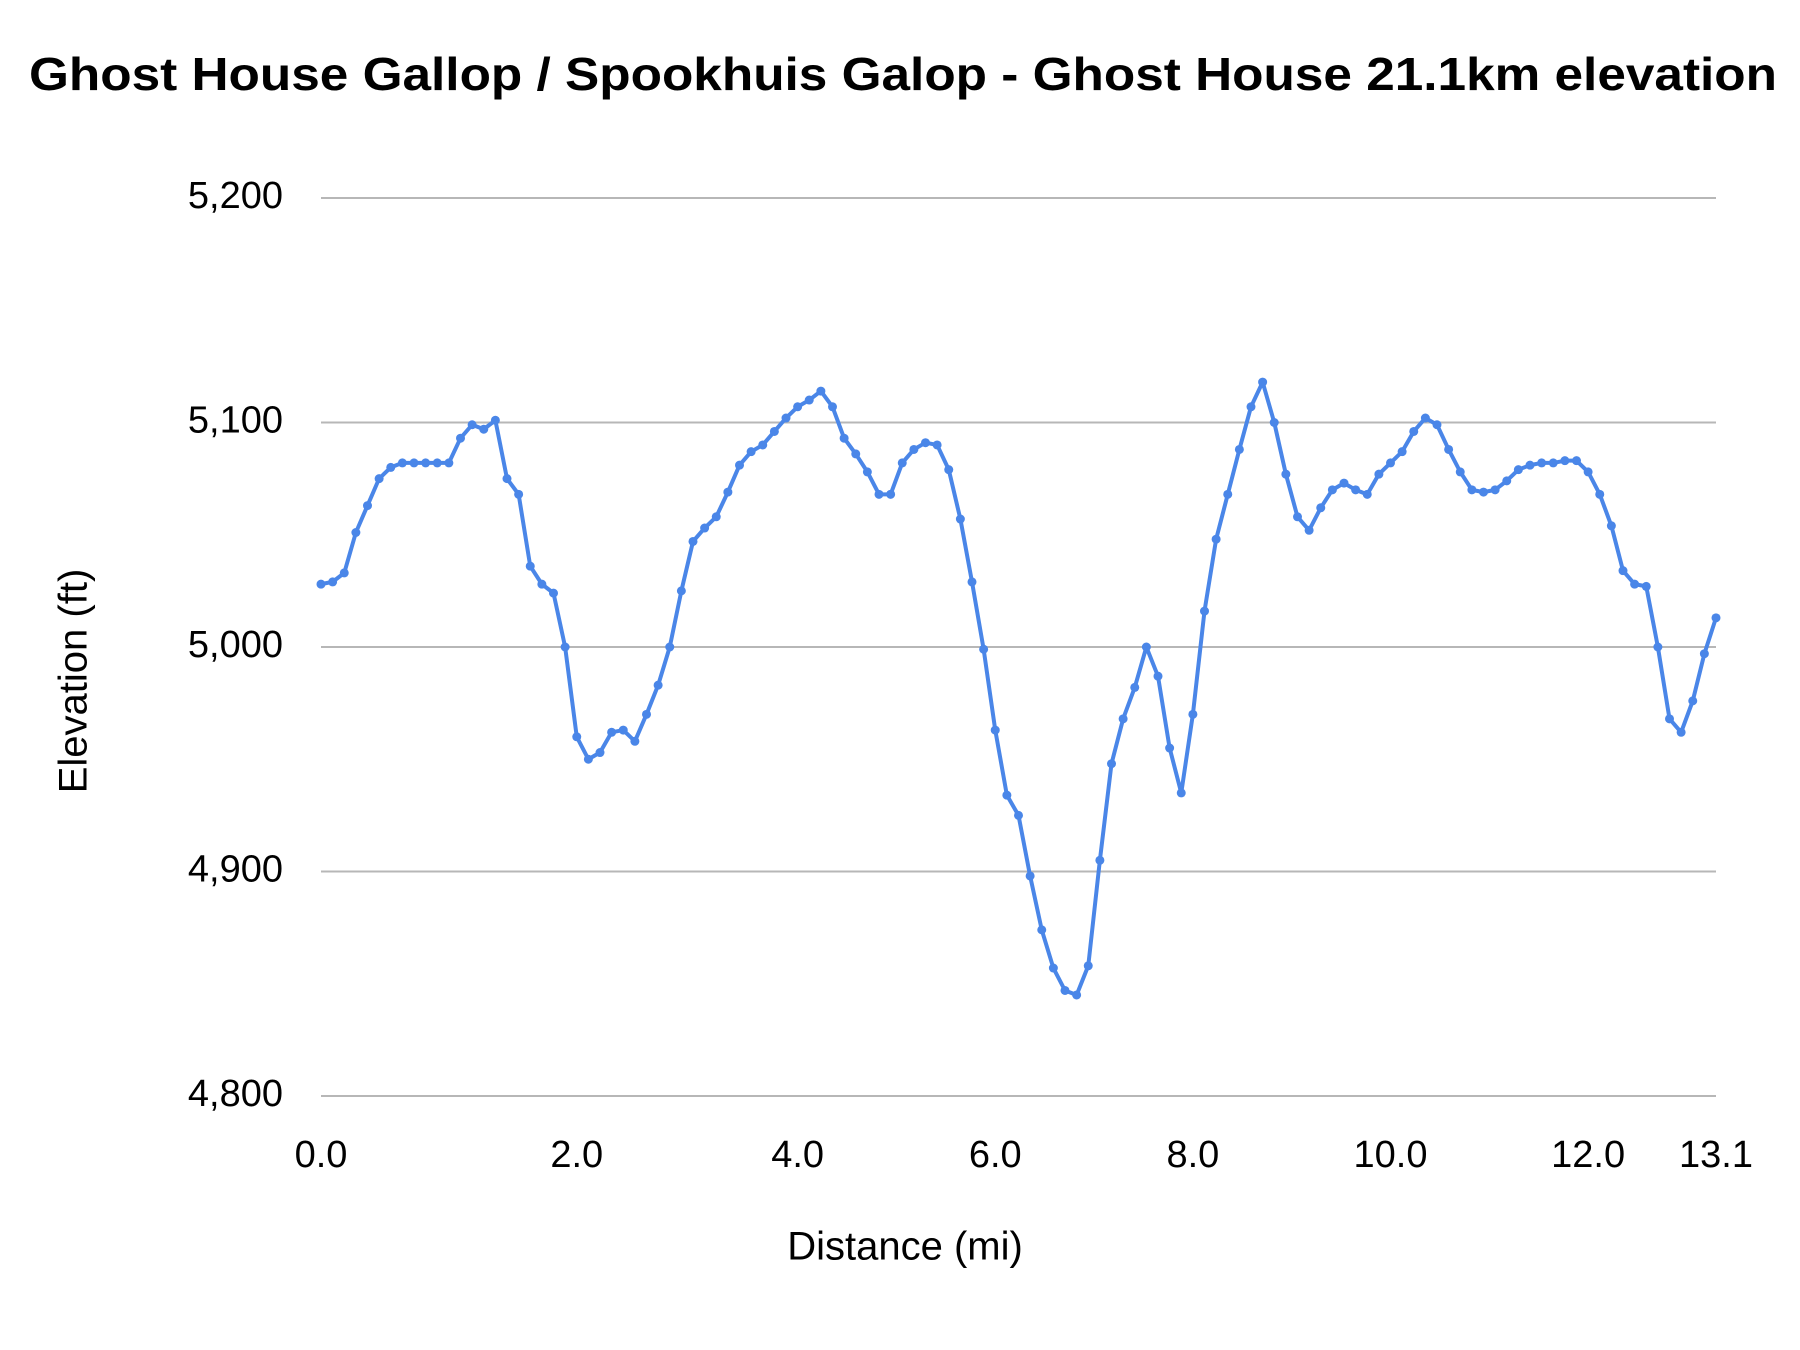 The height and width of the screenshot is (1350, 1800). What do you see at coordinates (1192, 1155) in the screenshot?
I see `x-tick-label: 8.0` at bounding box center [1192, 1155].